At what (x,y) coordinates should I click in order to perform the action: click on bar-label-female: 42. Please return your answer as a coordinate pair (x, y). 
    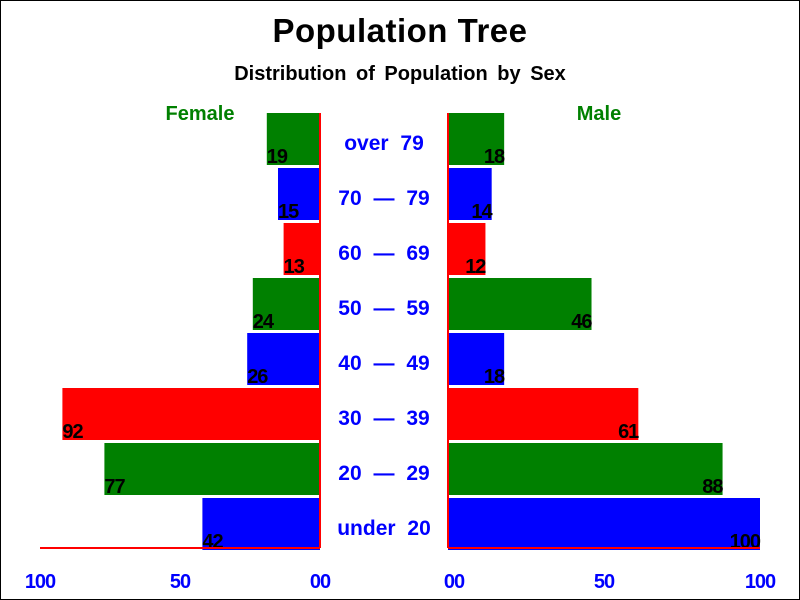
    Looking at the image, I should click on (212, 542).